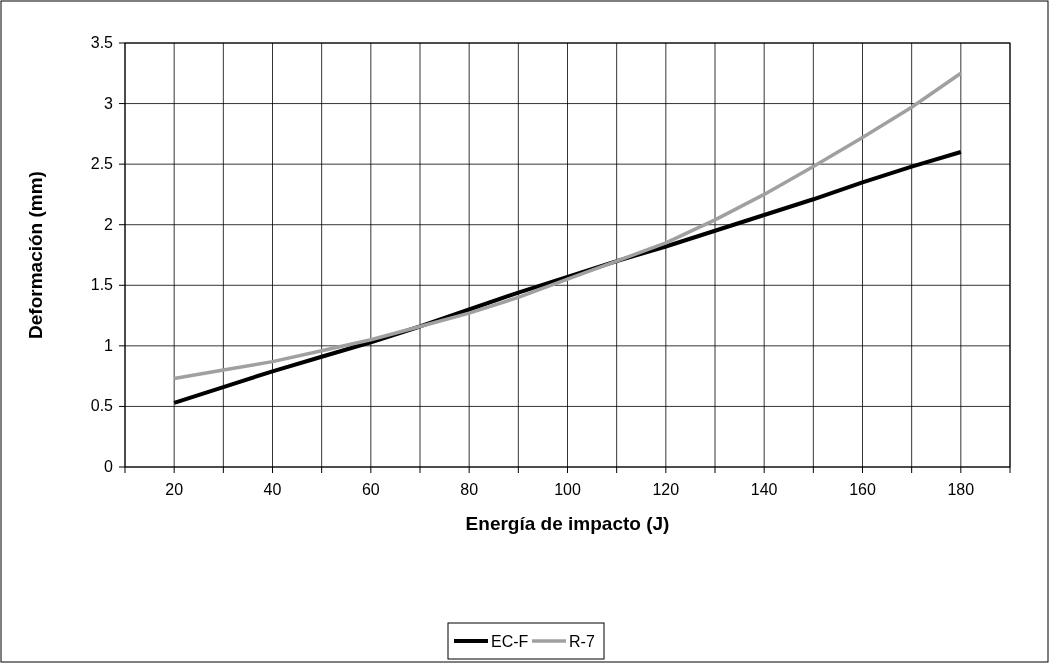 The height and width of the screenshot is (663, 1049). Describe the element at coordinates (109, 224) in the screenshot. I see `y-tick-label: 2` at that location.